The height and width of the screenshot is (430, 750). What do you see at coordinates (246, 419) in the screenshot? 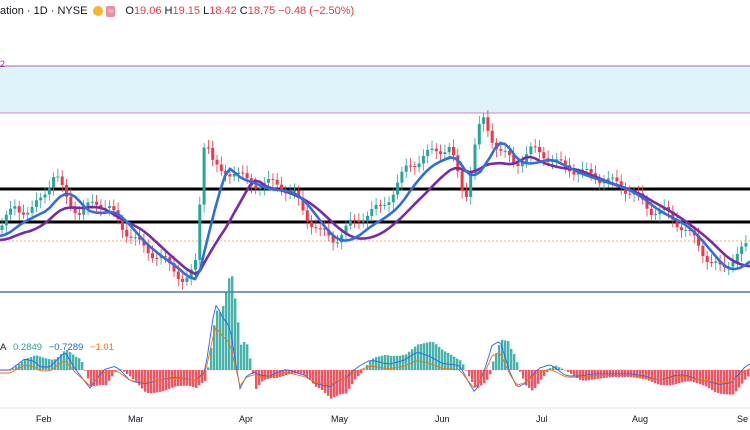
I see `x-axis-label-apr: Apr` at bounding box center [246, 419].